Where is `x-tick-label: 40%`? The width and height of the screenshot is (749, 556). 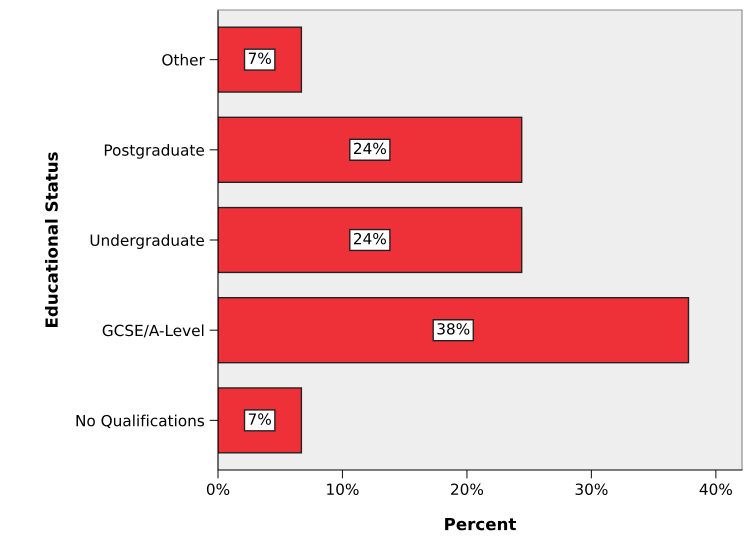 x-tick-label: 40% is located at coordinates (716, 489).